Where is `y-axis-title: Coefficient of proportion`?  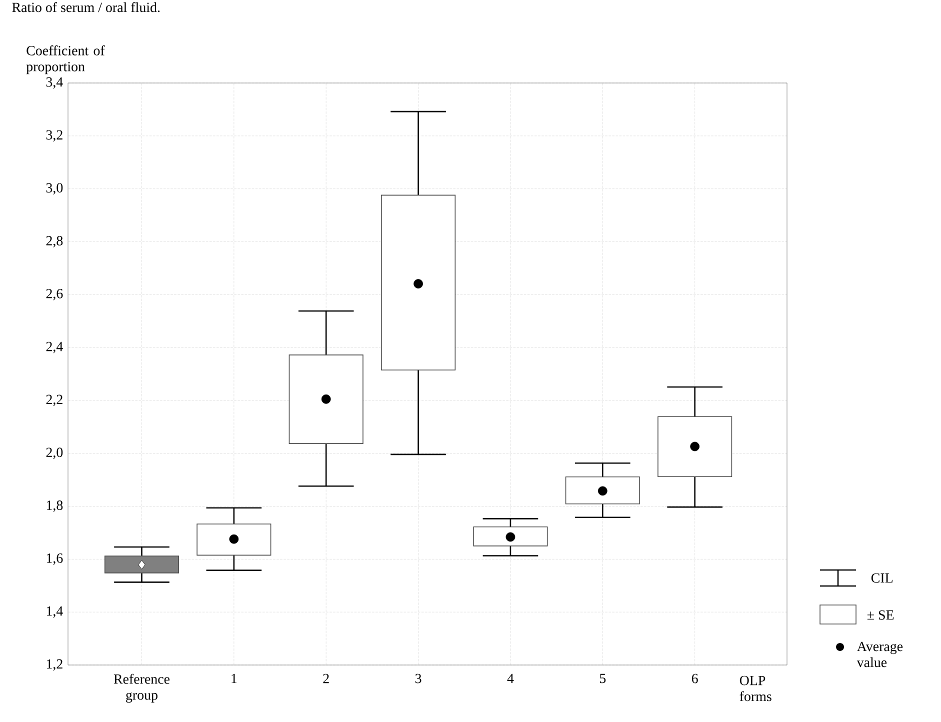
y-axis-title: Coefficient of proportion is located at coordinates (65, 59).